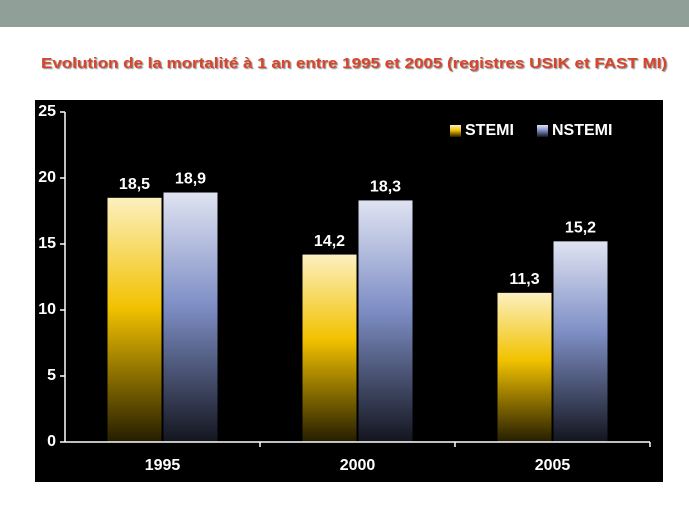 The width and height of the screenshot is (689, 517). Describe the element at coordinates (47, 309) in the screenshot. I see `y-tick-label: 10` at that location.